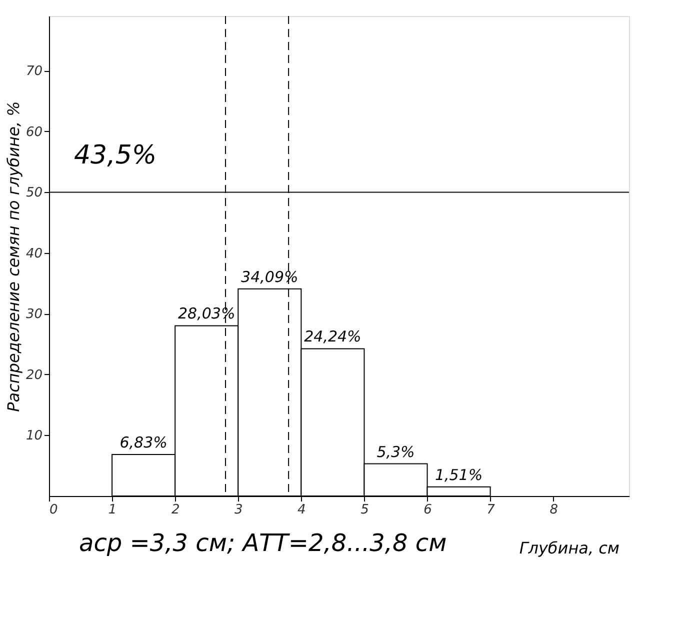 The height and width of the screenshot is (638, 696). I want to click on data-label: 6,83%, so click(144, 443).